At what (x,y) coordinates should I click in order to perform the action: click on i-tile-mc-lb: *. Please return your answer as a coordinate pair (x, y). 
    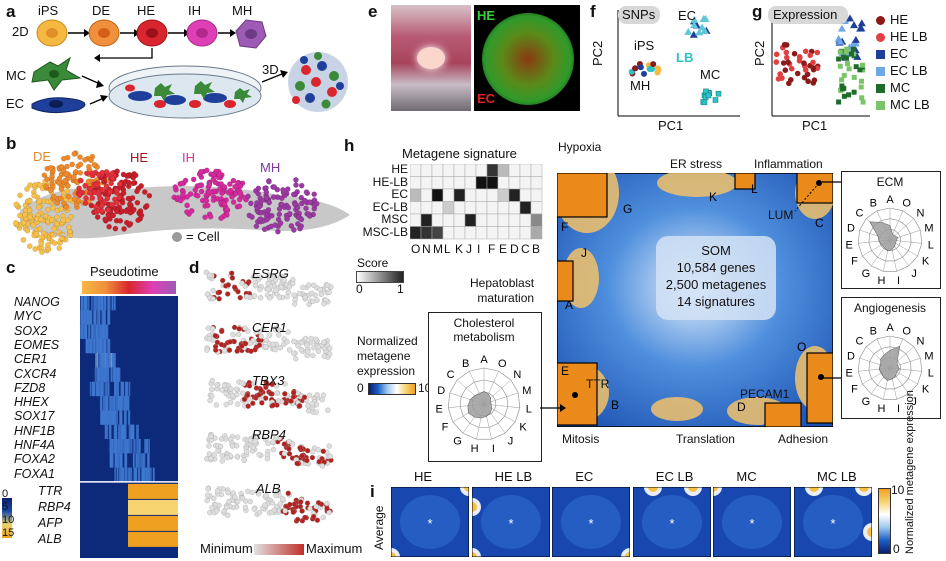
    Looking at the image, I should click on (833, 522).